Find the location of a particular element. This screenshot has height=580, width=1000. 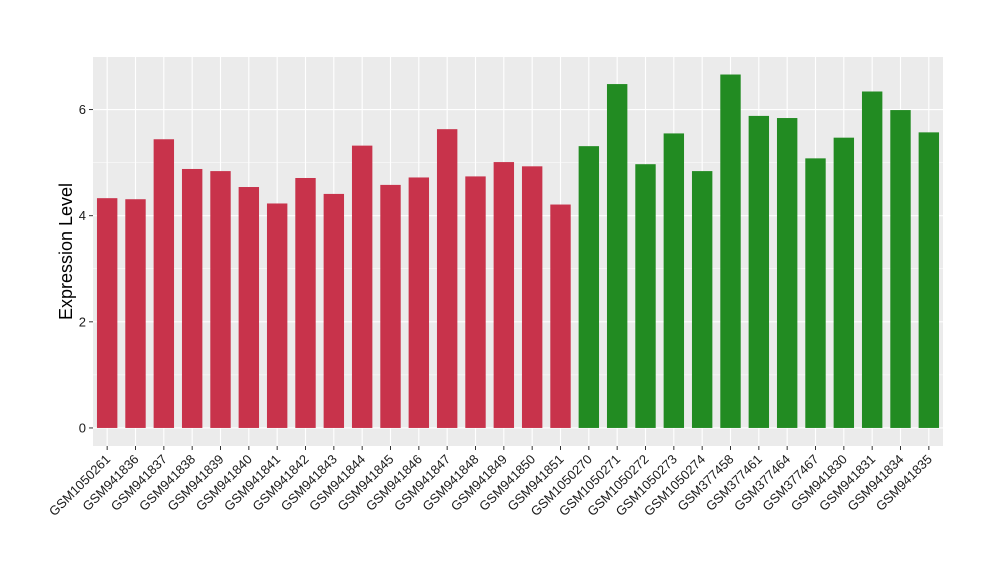

y-axis: 0 2 4 6 is located at coordinates (86, 268).